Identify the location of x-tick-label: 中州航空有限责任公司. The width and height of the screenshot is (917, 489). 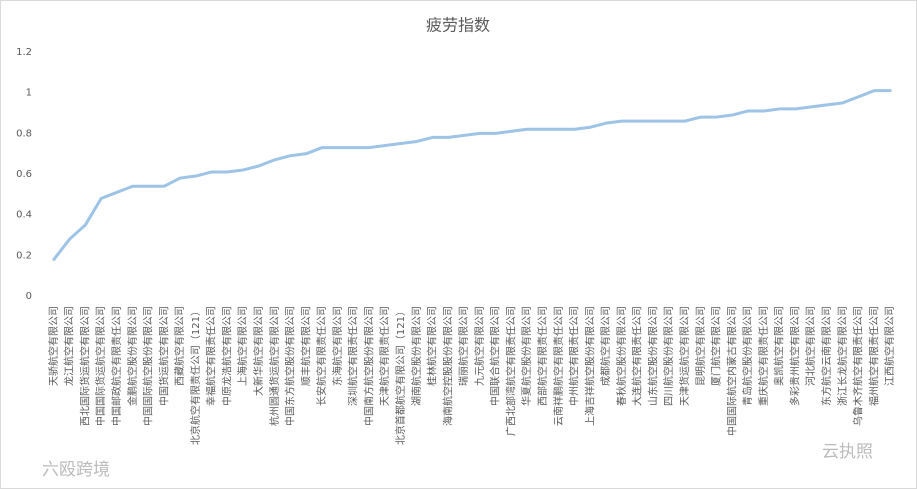
(574, 356).